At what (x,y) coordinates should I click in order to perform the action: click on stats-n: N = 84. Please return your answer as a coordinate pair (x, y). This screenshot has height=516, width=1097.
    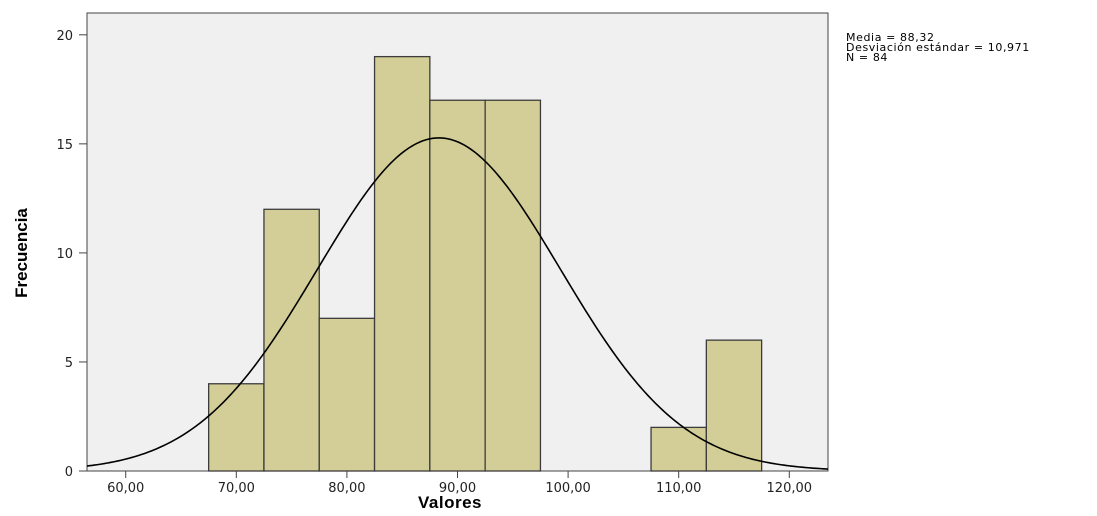
    Looking at the image, I should click on (867, 57).